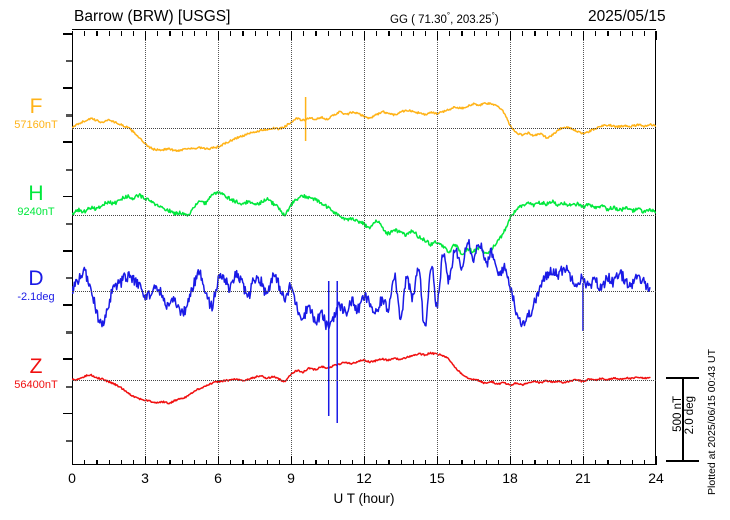 This screenshot has width=730, height=520. Describe the element at coordinates (36, 385) in the screenshot. I see `component-baseline-value-Z: 56400nT` at that location.